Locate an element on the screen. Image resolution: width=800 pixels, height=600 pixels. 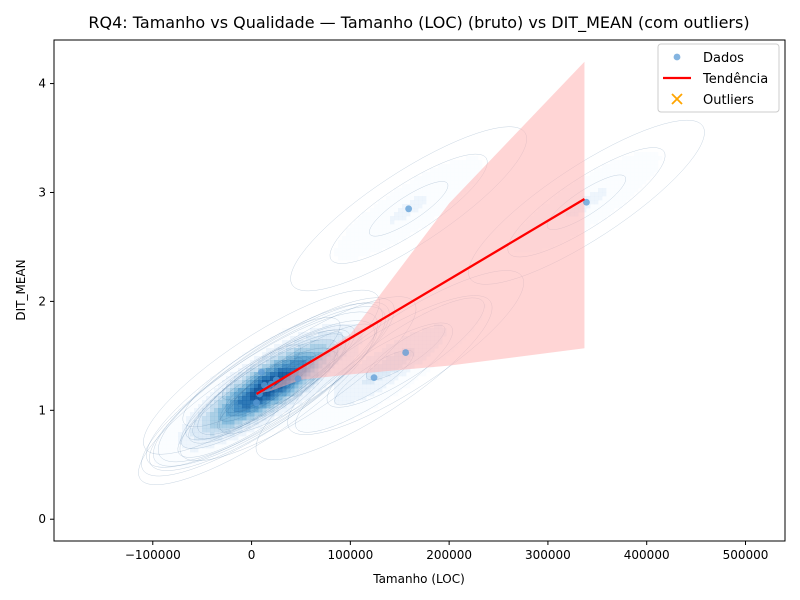
data-points is located at coordinates (421, 302).